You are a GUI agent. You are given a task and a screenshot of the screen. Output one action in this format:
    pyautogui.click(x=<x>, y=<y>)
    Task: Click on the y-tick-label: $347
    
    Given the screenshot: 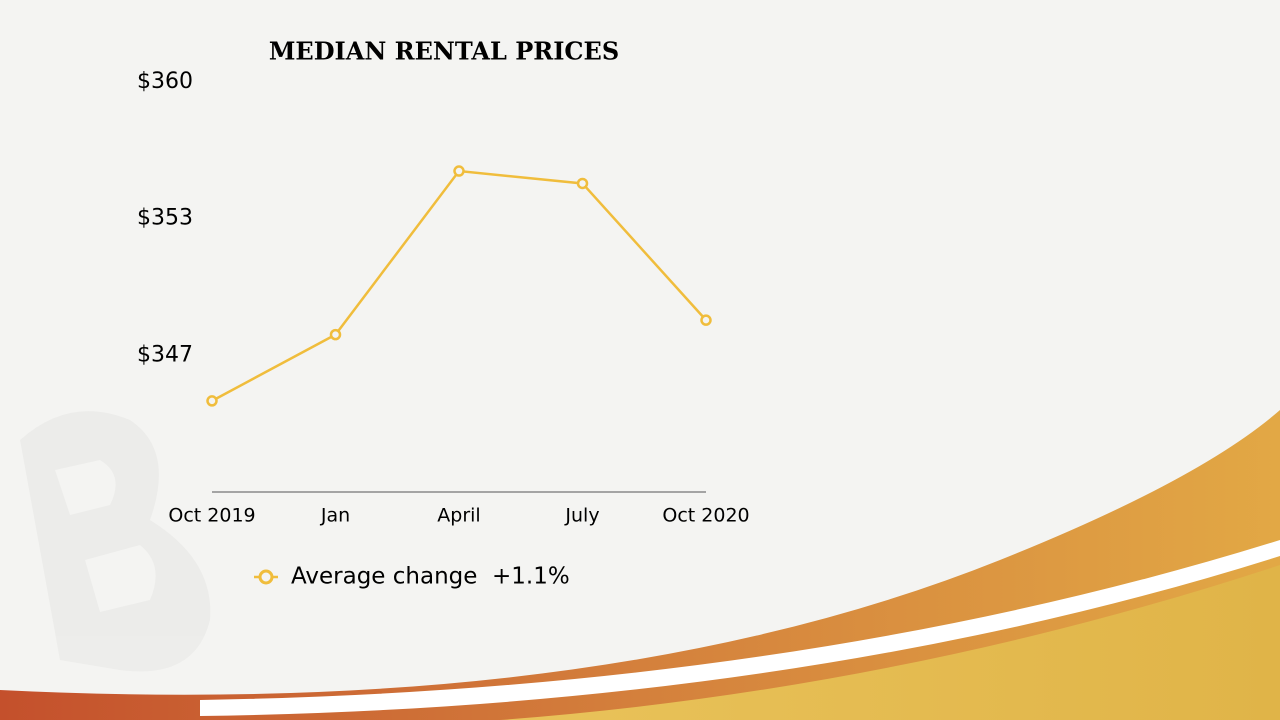 What is the action you would take?
    pyautogui.click(x=165, y=354)
    